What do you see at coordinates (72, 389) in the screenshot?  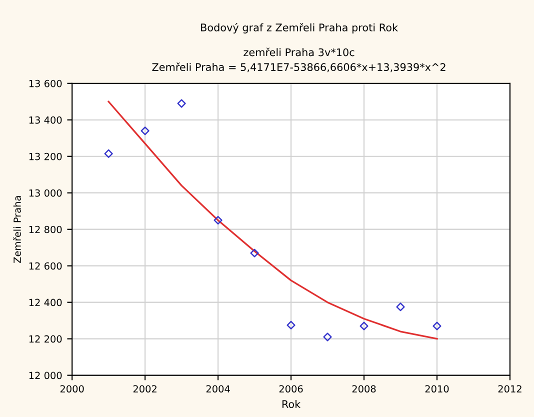 I see `x-tick-label: 2000` at bounding box center [72, 389].